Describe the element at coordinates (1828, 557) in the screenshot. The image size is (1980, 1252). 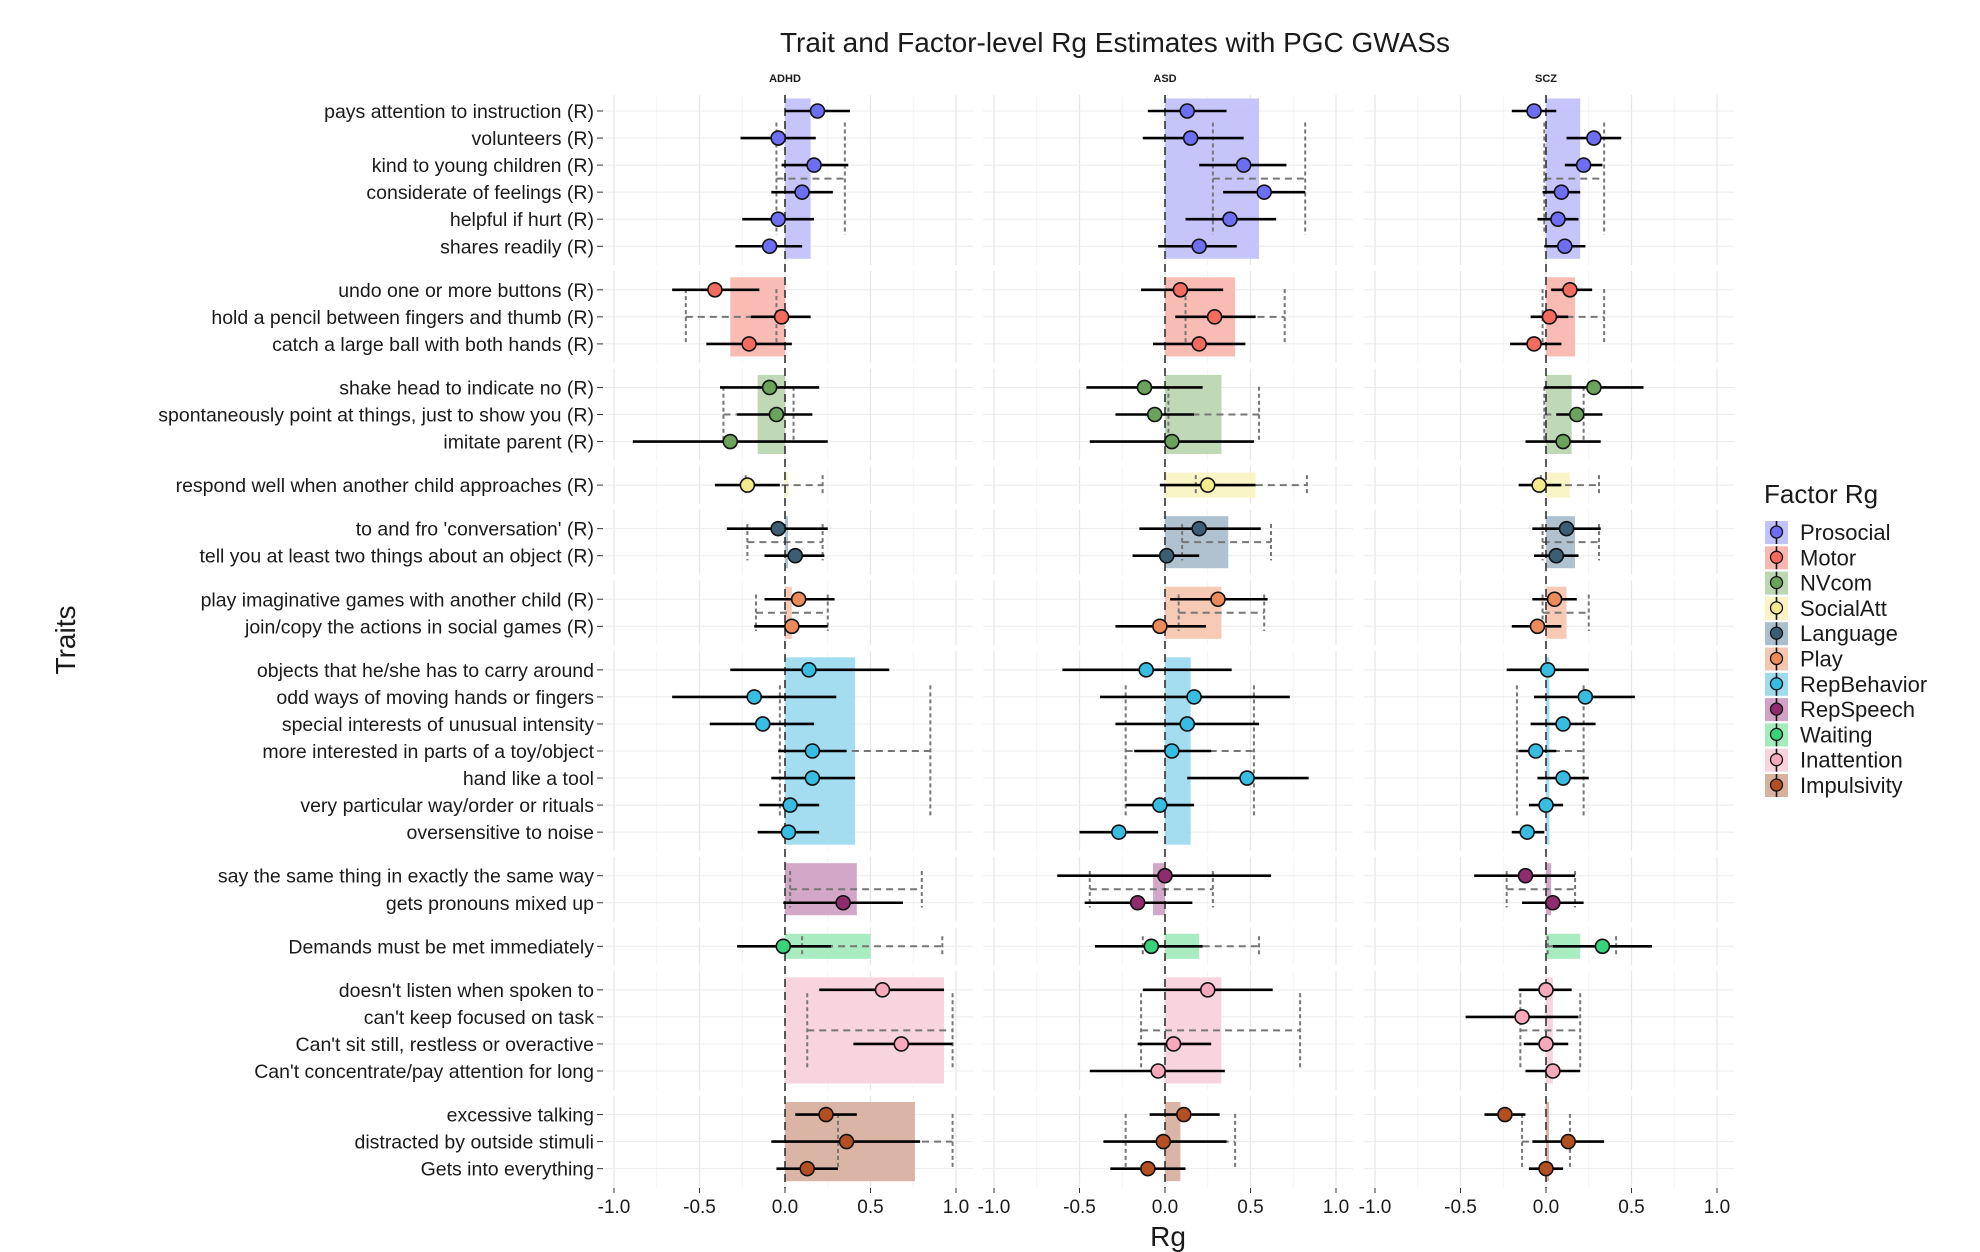
I see `legend-label: Motor` at that location.